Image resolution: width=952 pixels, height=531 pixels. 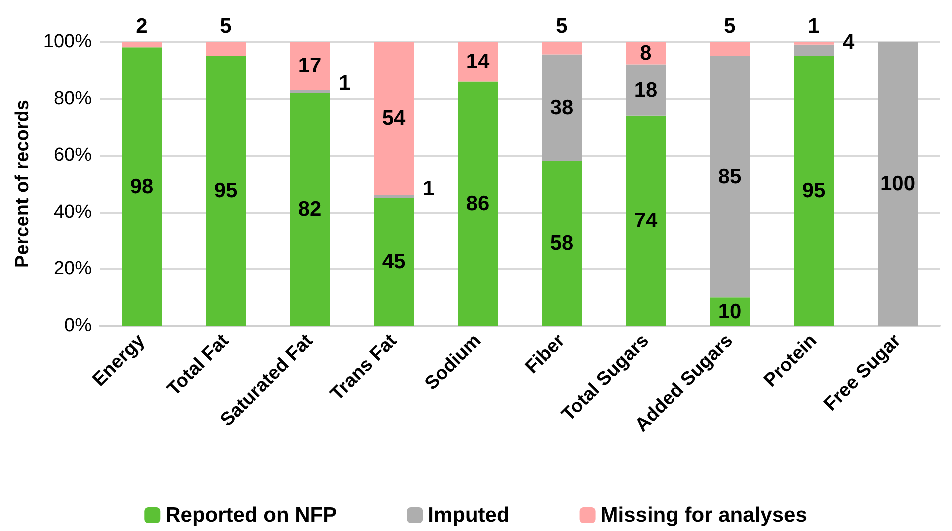 What do you see at coordinates (67, 42) in the screenshot?
I see `y-tick-label: 100%` at bounding box center [67, 42].